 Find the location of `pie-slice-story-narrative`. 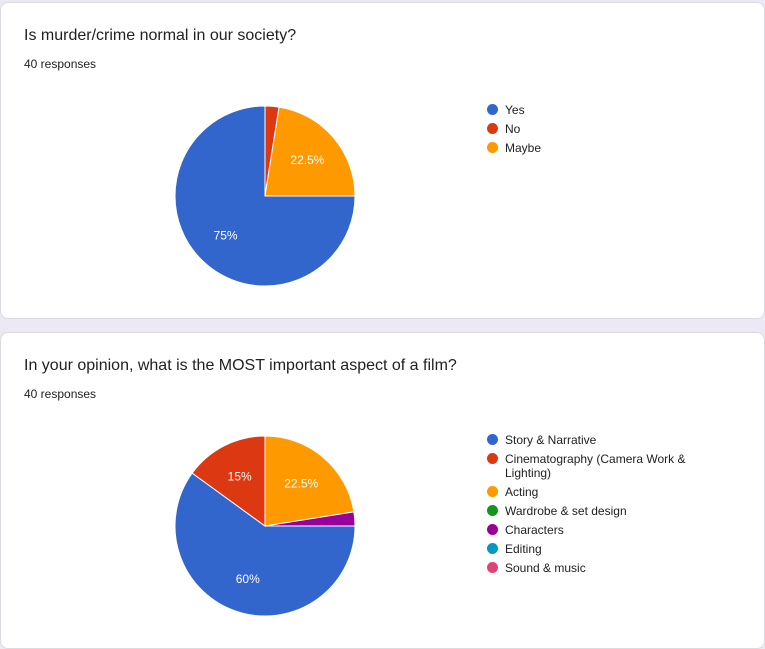

pie-slice-story-narrative is located at coordinates (265, 544).